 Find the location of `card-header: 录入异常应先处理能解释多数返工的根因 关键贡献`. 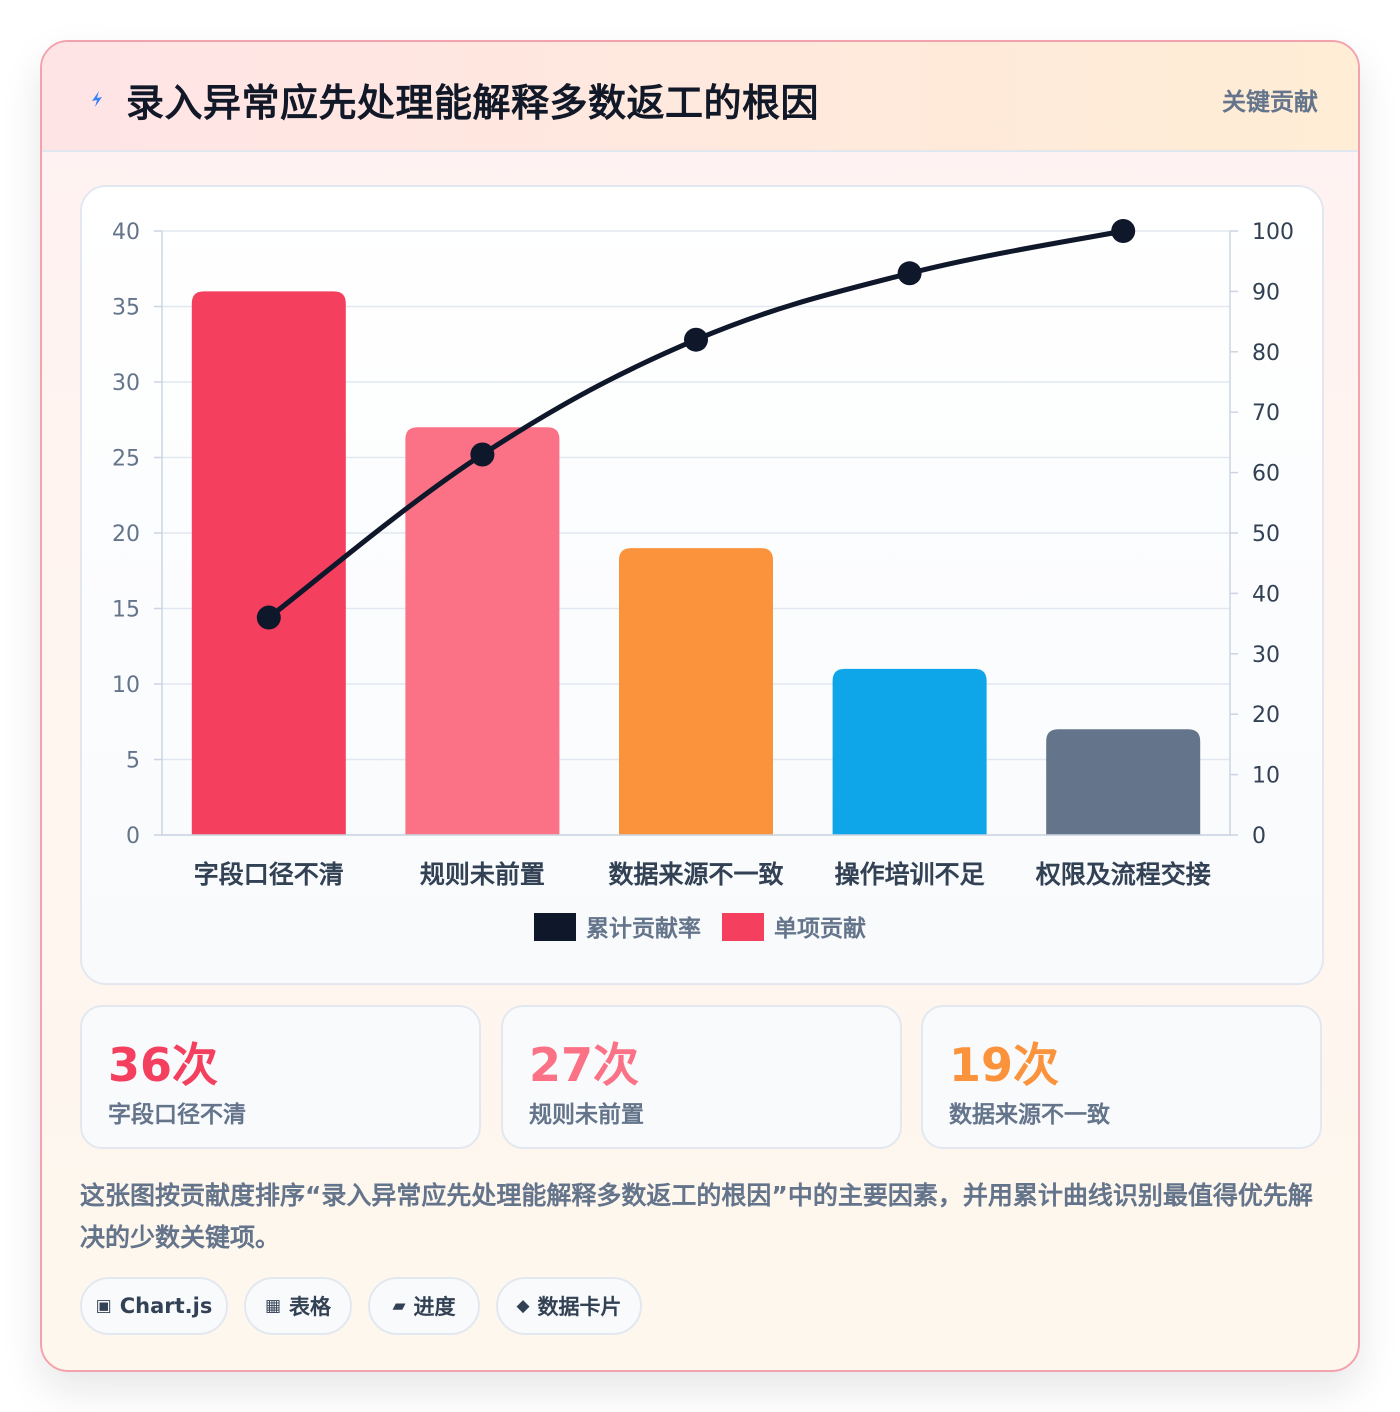

card-header: 录入异常应先处理能解释多数返工的根因 关键贡献 is located at coordinates (700, 97).